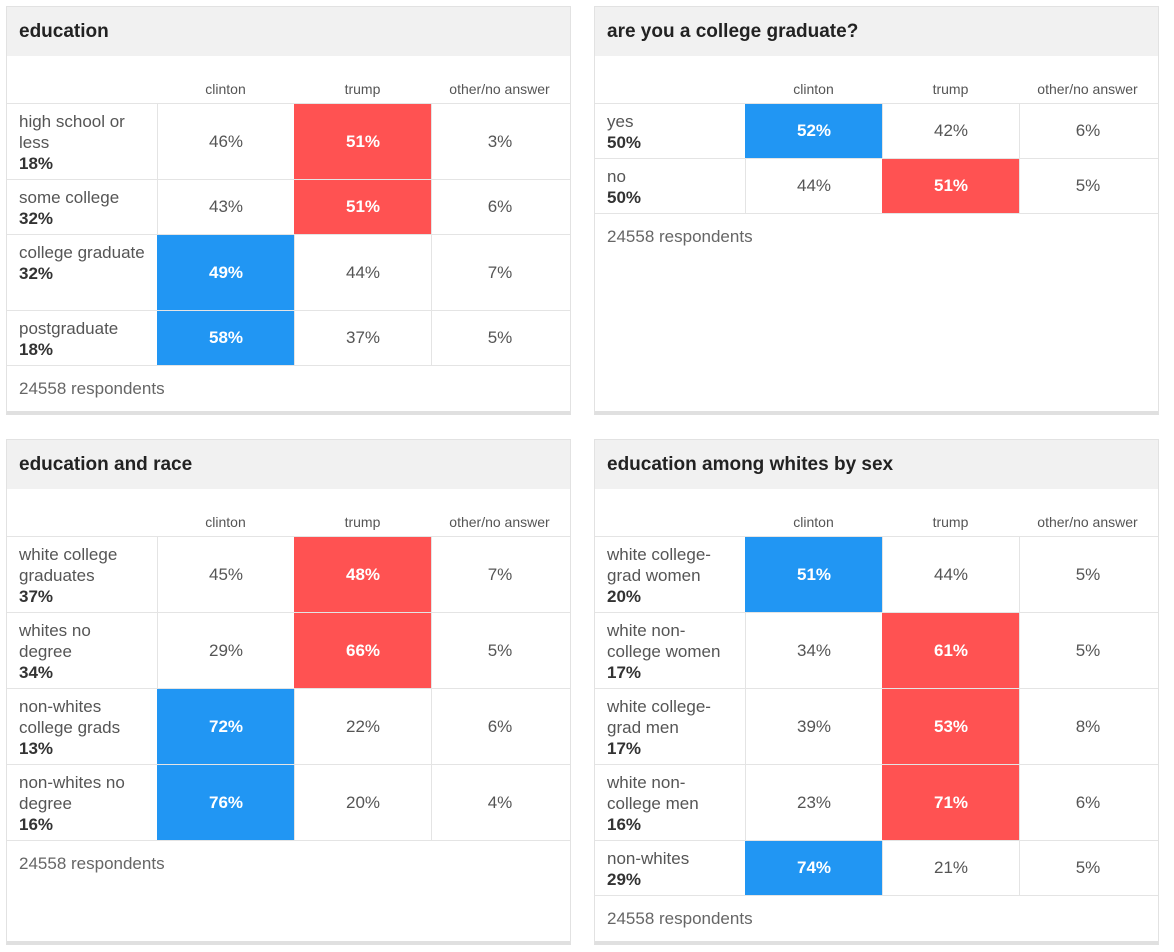 The image size is (1174, 952). I want to click on table-row: white college-grad men 17% 39% 53% 8%, so click(876, 727).